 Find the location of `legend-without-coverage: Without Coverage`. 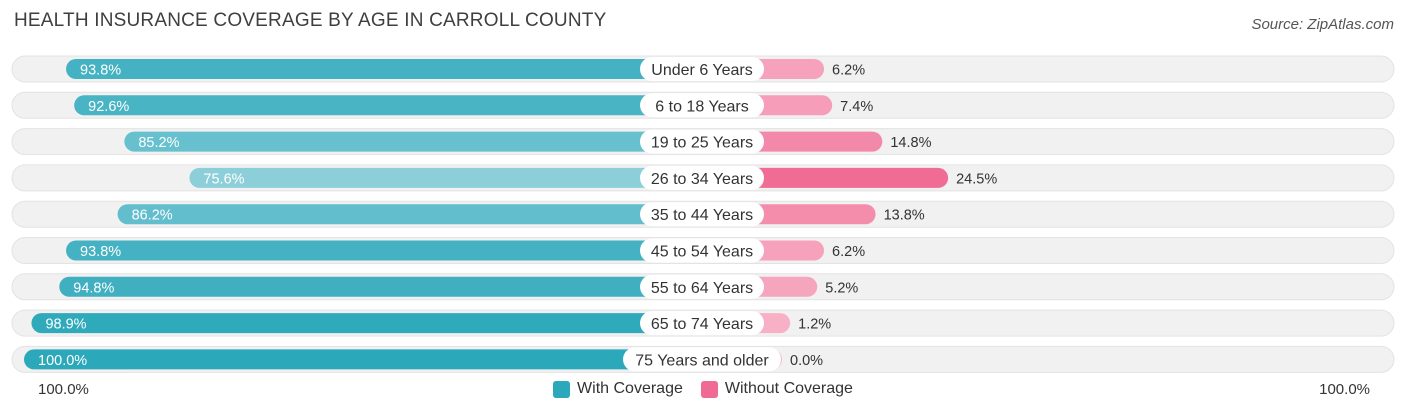

legend-without-coverage: Without Coverage is located at coordinates (776, 389).